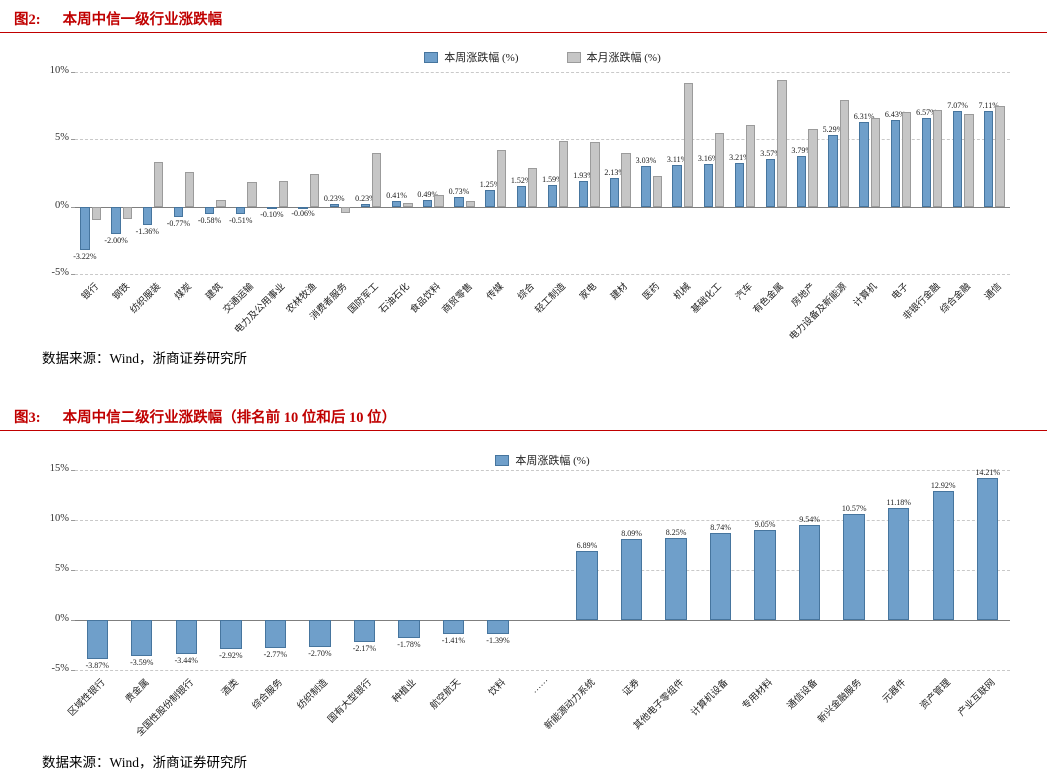 The image size is (1047, 777). Describe the element at coordinates (677, 185) in the screenshot. I see `bar-机械` at that location.